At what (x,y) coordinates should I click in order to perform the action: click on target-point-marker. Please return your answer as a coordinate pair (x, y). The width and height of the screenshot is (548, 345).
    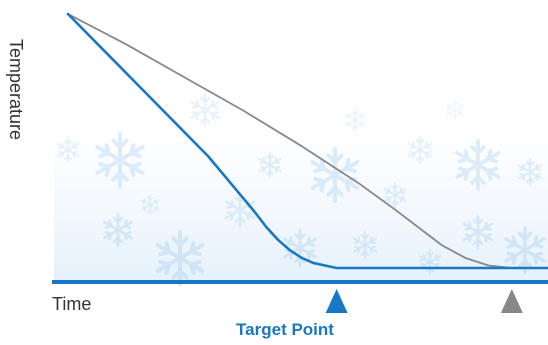
    Looking at the image, I should click on (336, 301).